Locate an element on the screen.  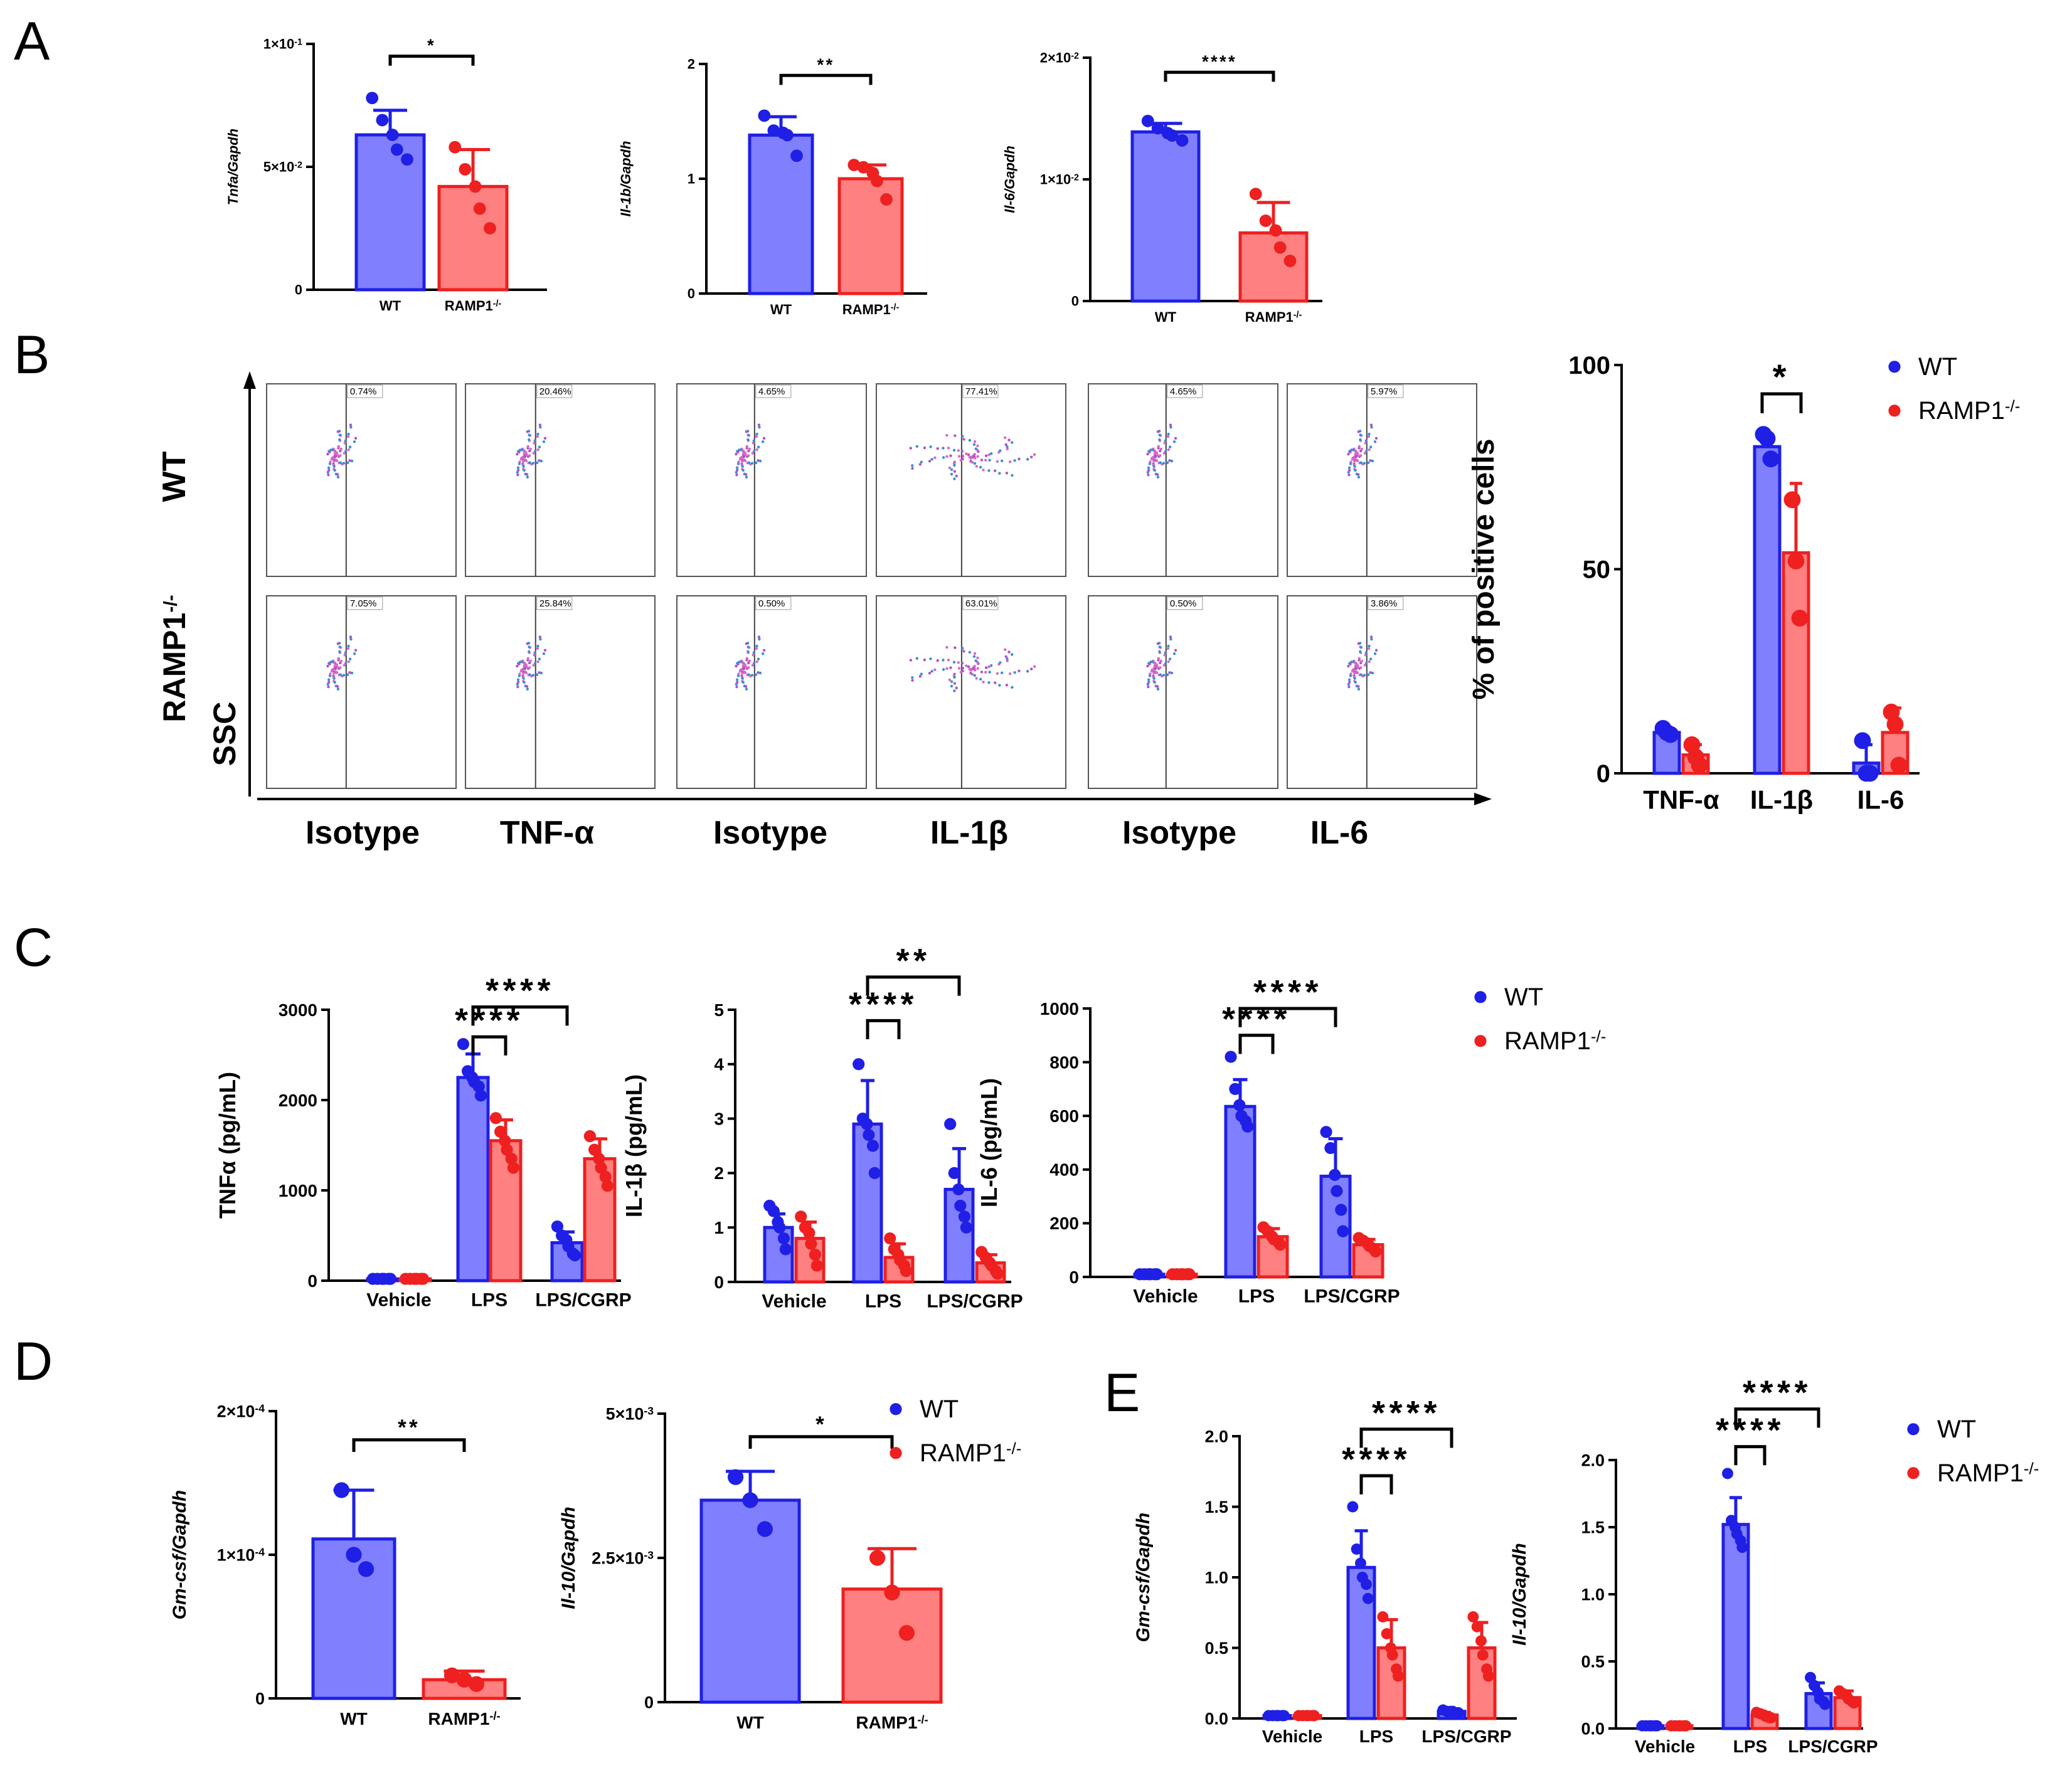
x-tick-label: RAMP1-/- is located at coordinates (871, 310).